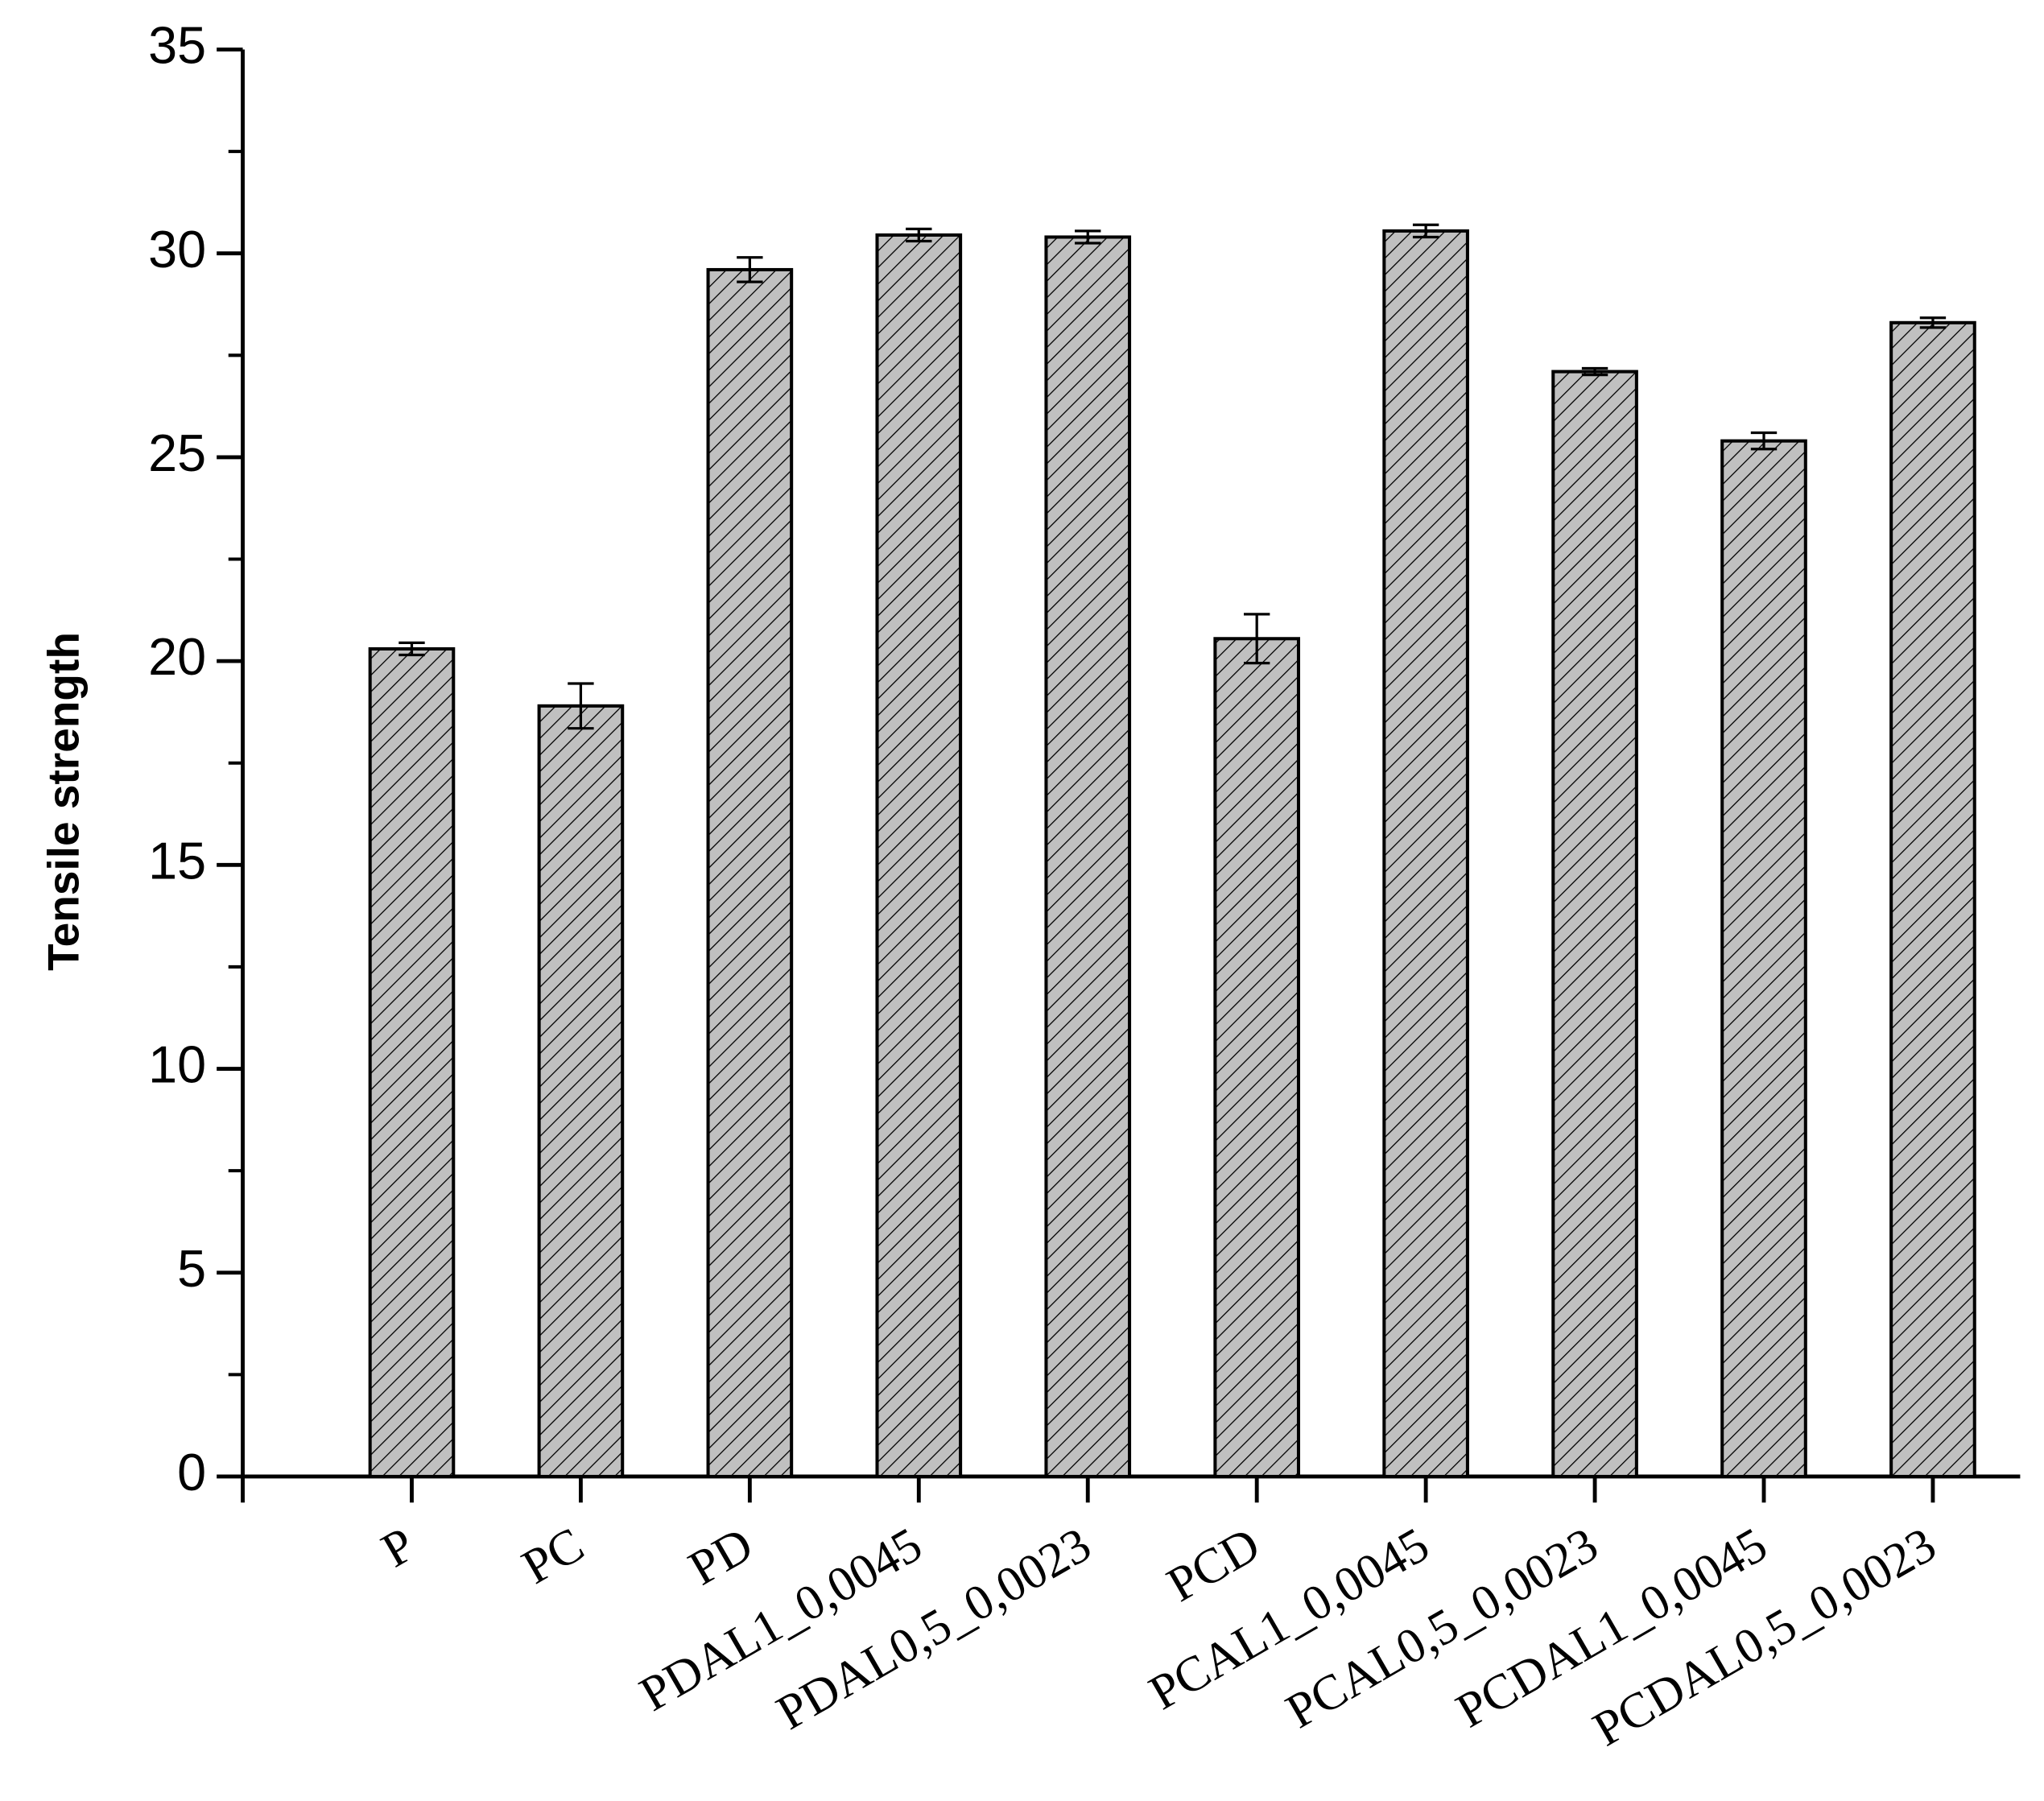  What do you see at coordinates (720, 1556) in the screenshot?
I see `x-tick-label: PD` at bounding box center [720, 1556].